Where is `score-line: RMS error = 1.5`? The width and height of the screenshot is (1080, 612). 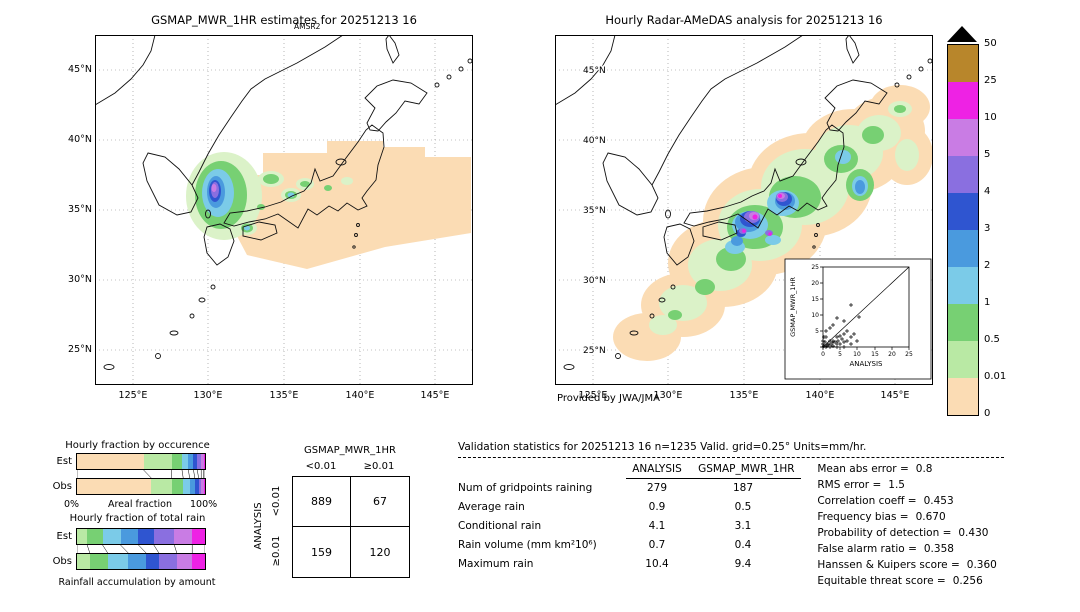 score-line: RMS error = 1.5 is located at coordinates (861, 485).